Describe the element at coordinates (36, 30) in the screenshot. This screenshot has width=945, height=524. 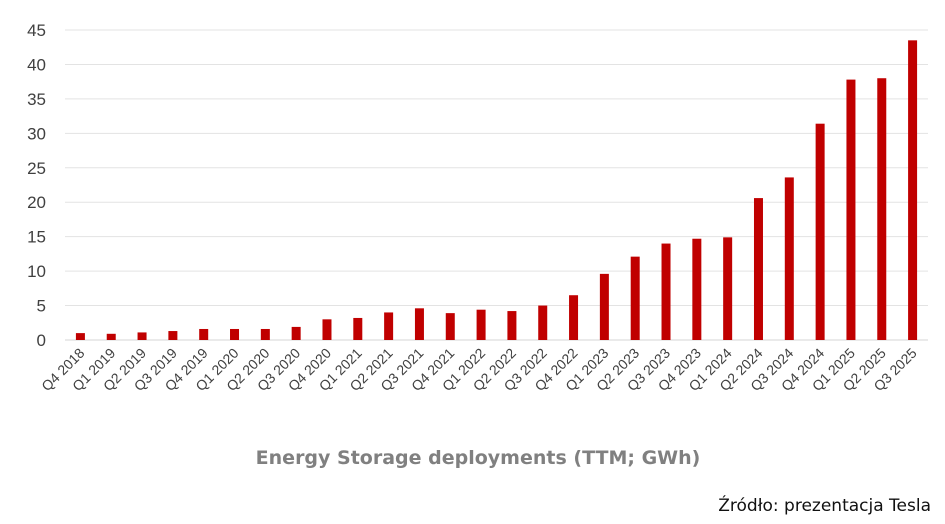
I see `y-tick-label: 45` at that location.